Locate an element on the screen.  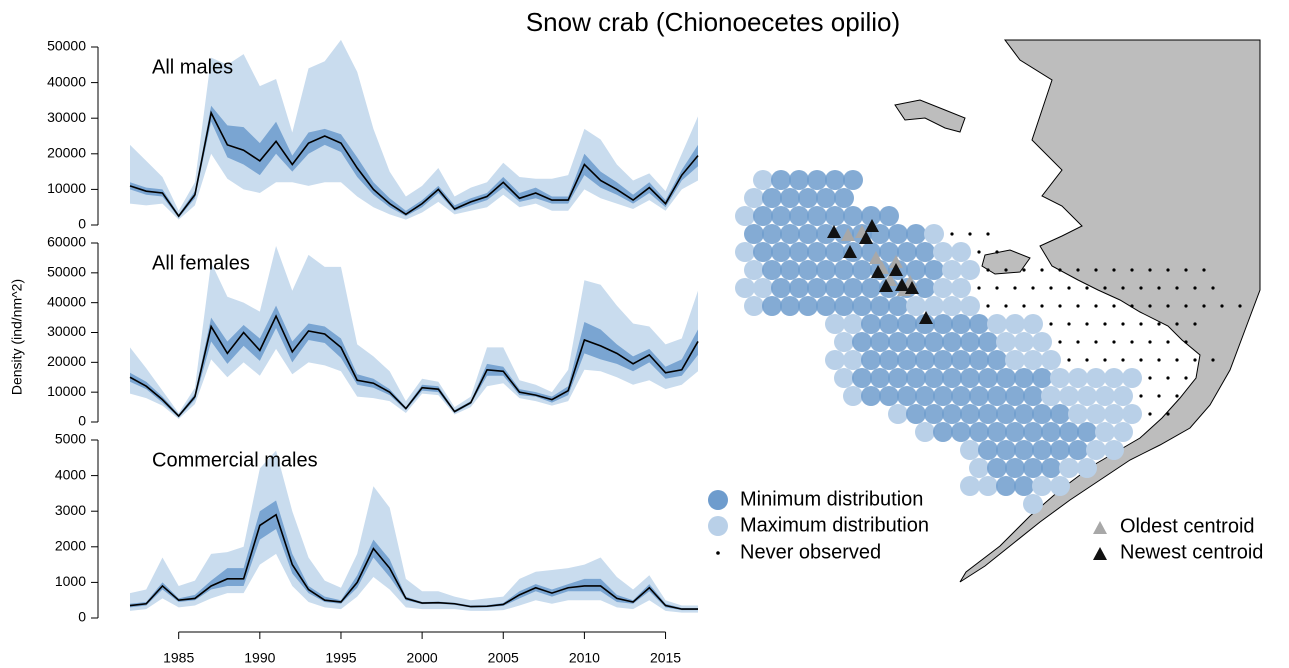
y-tick-label: 20000 is located at coordinates (66, 153).